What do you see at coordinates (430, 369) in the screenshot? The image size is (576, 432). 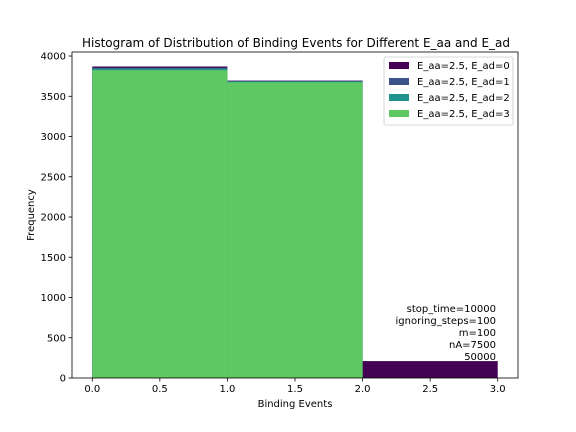 I see `bar-s0-b2` at bounding box center [430, 369].